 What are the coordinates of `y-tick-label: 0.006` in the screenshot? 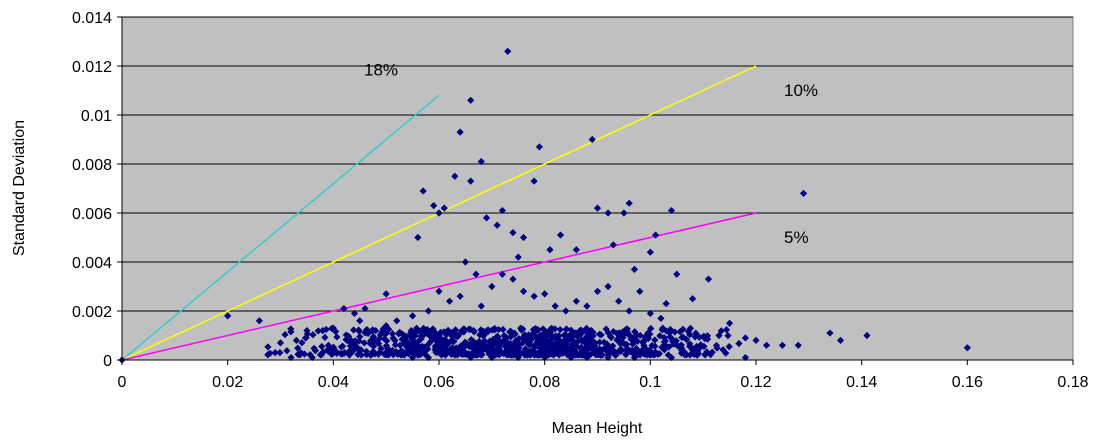 It's located at (92, 214).